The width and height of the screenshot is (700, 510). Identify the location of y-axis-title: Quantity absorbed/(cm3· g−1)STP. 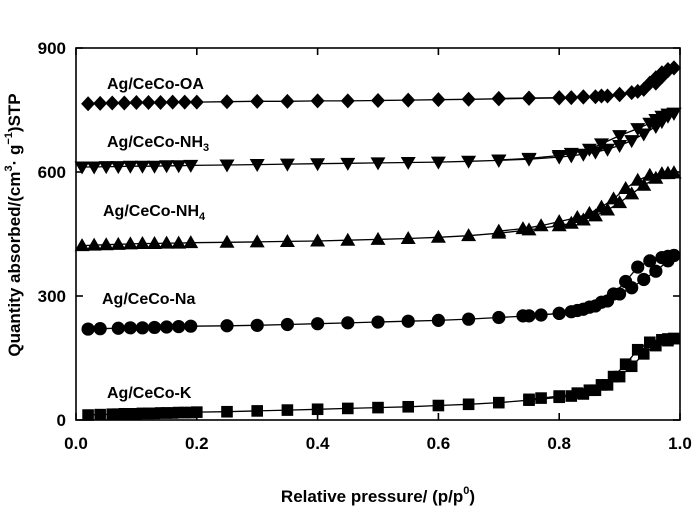
(13, 224).